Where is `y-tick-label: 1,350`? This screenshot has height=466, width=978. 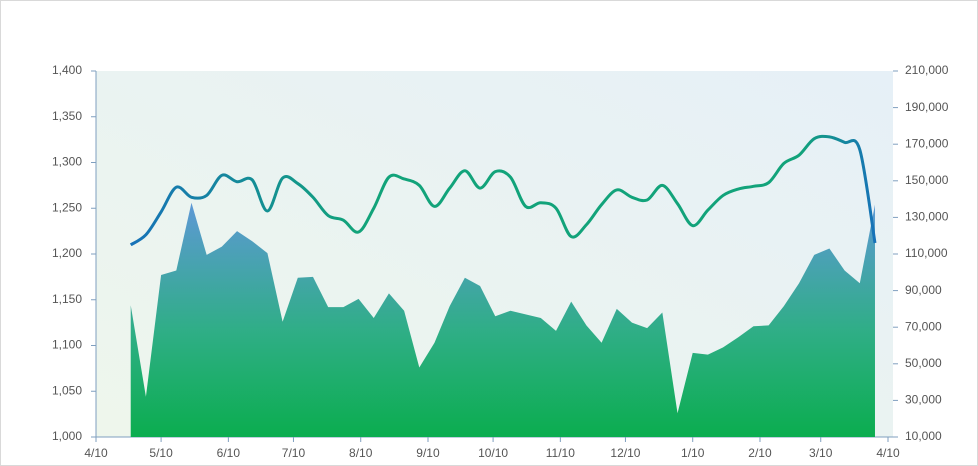
y-tick-label: 1,350 is located at coordinates (67, 116).